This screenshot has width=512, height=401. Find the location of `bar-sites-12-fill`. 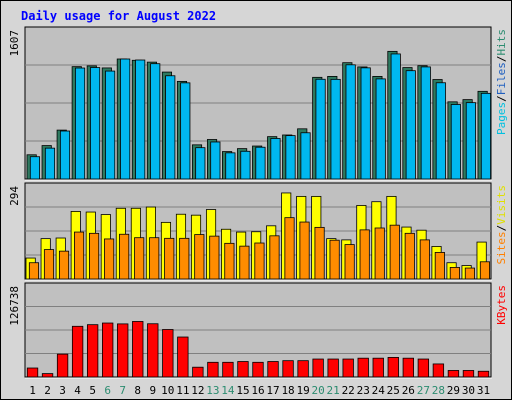

bar-sites-12-fill is located at coordinates (199, 256).